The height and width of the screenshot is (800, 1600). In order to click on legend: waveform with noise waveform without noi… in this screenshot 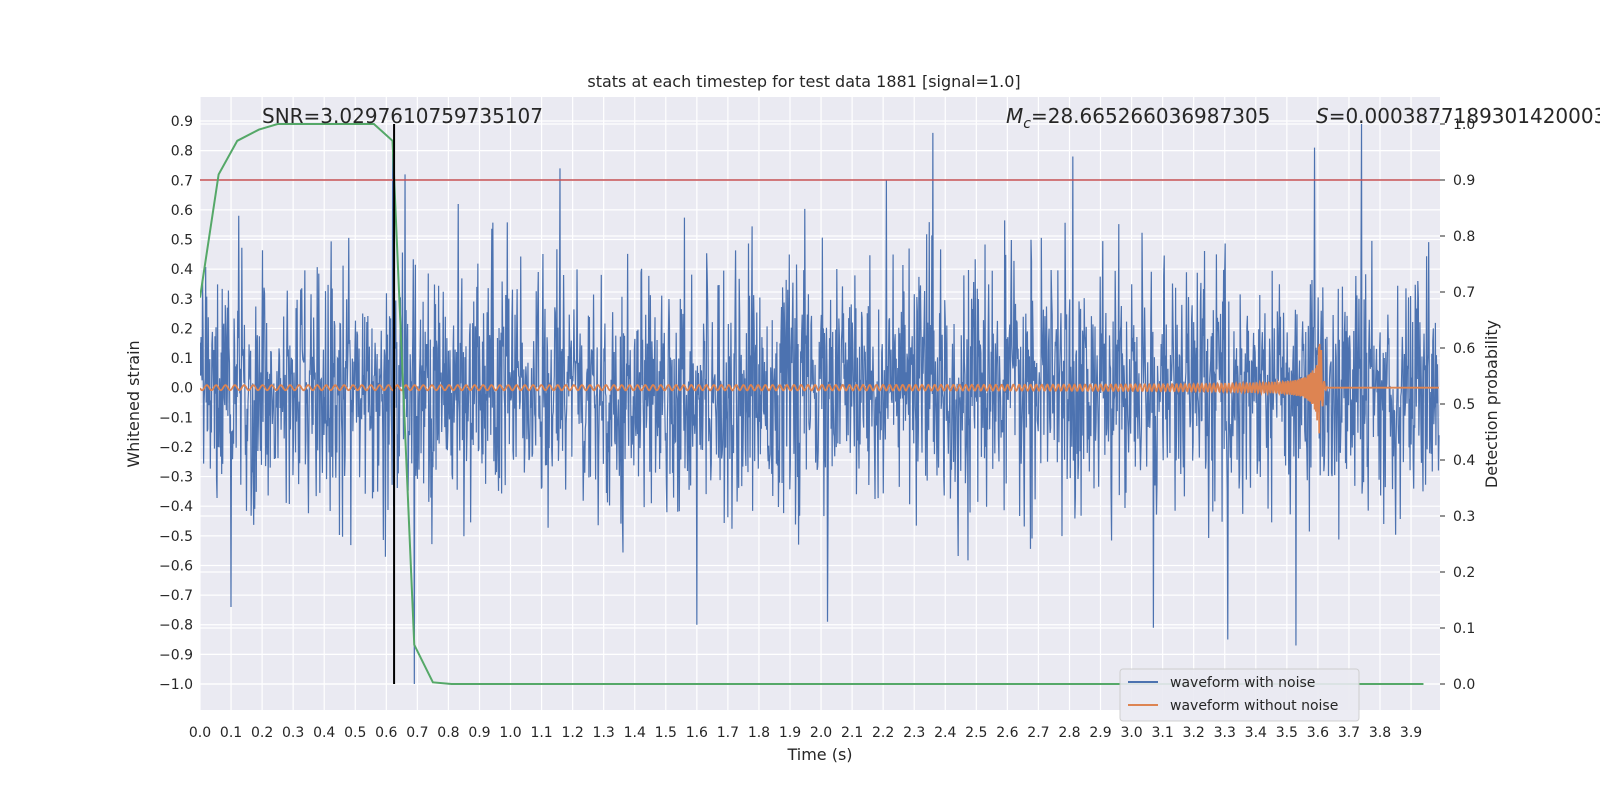, I will do `click(1239, 695)`.